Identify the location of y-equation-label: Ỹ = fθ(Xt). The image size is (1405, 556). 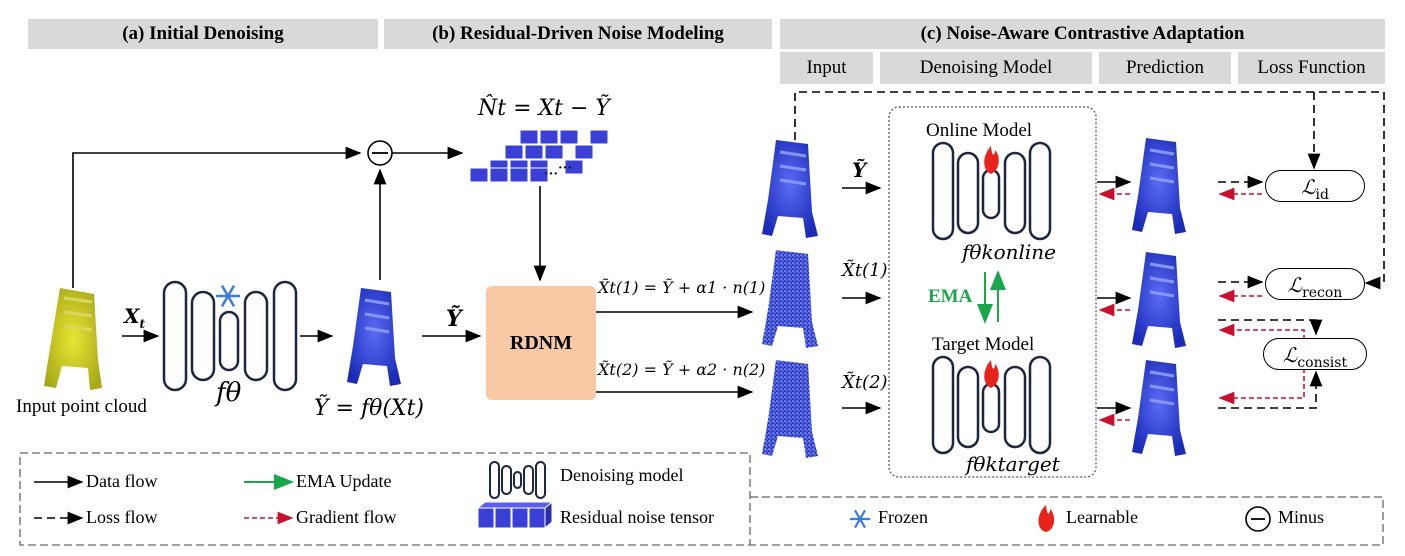
(369, 408).